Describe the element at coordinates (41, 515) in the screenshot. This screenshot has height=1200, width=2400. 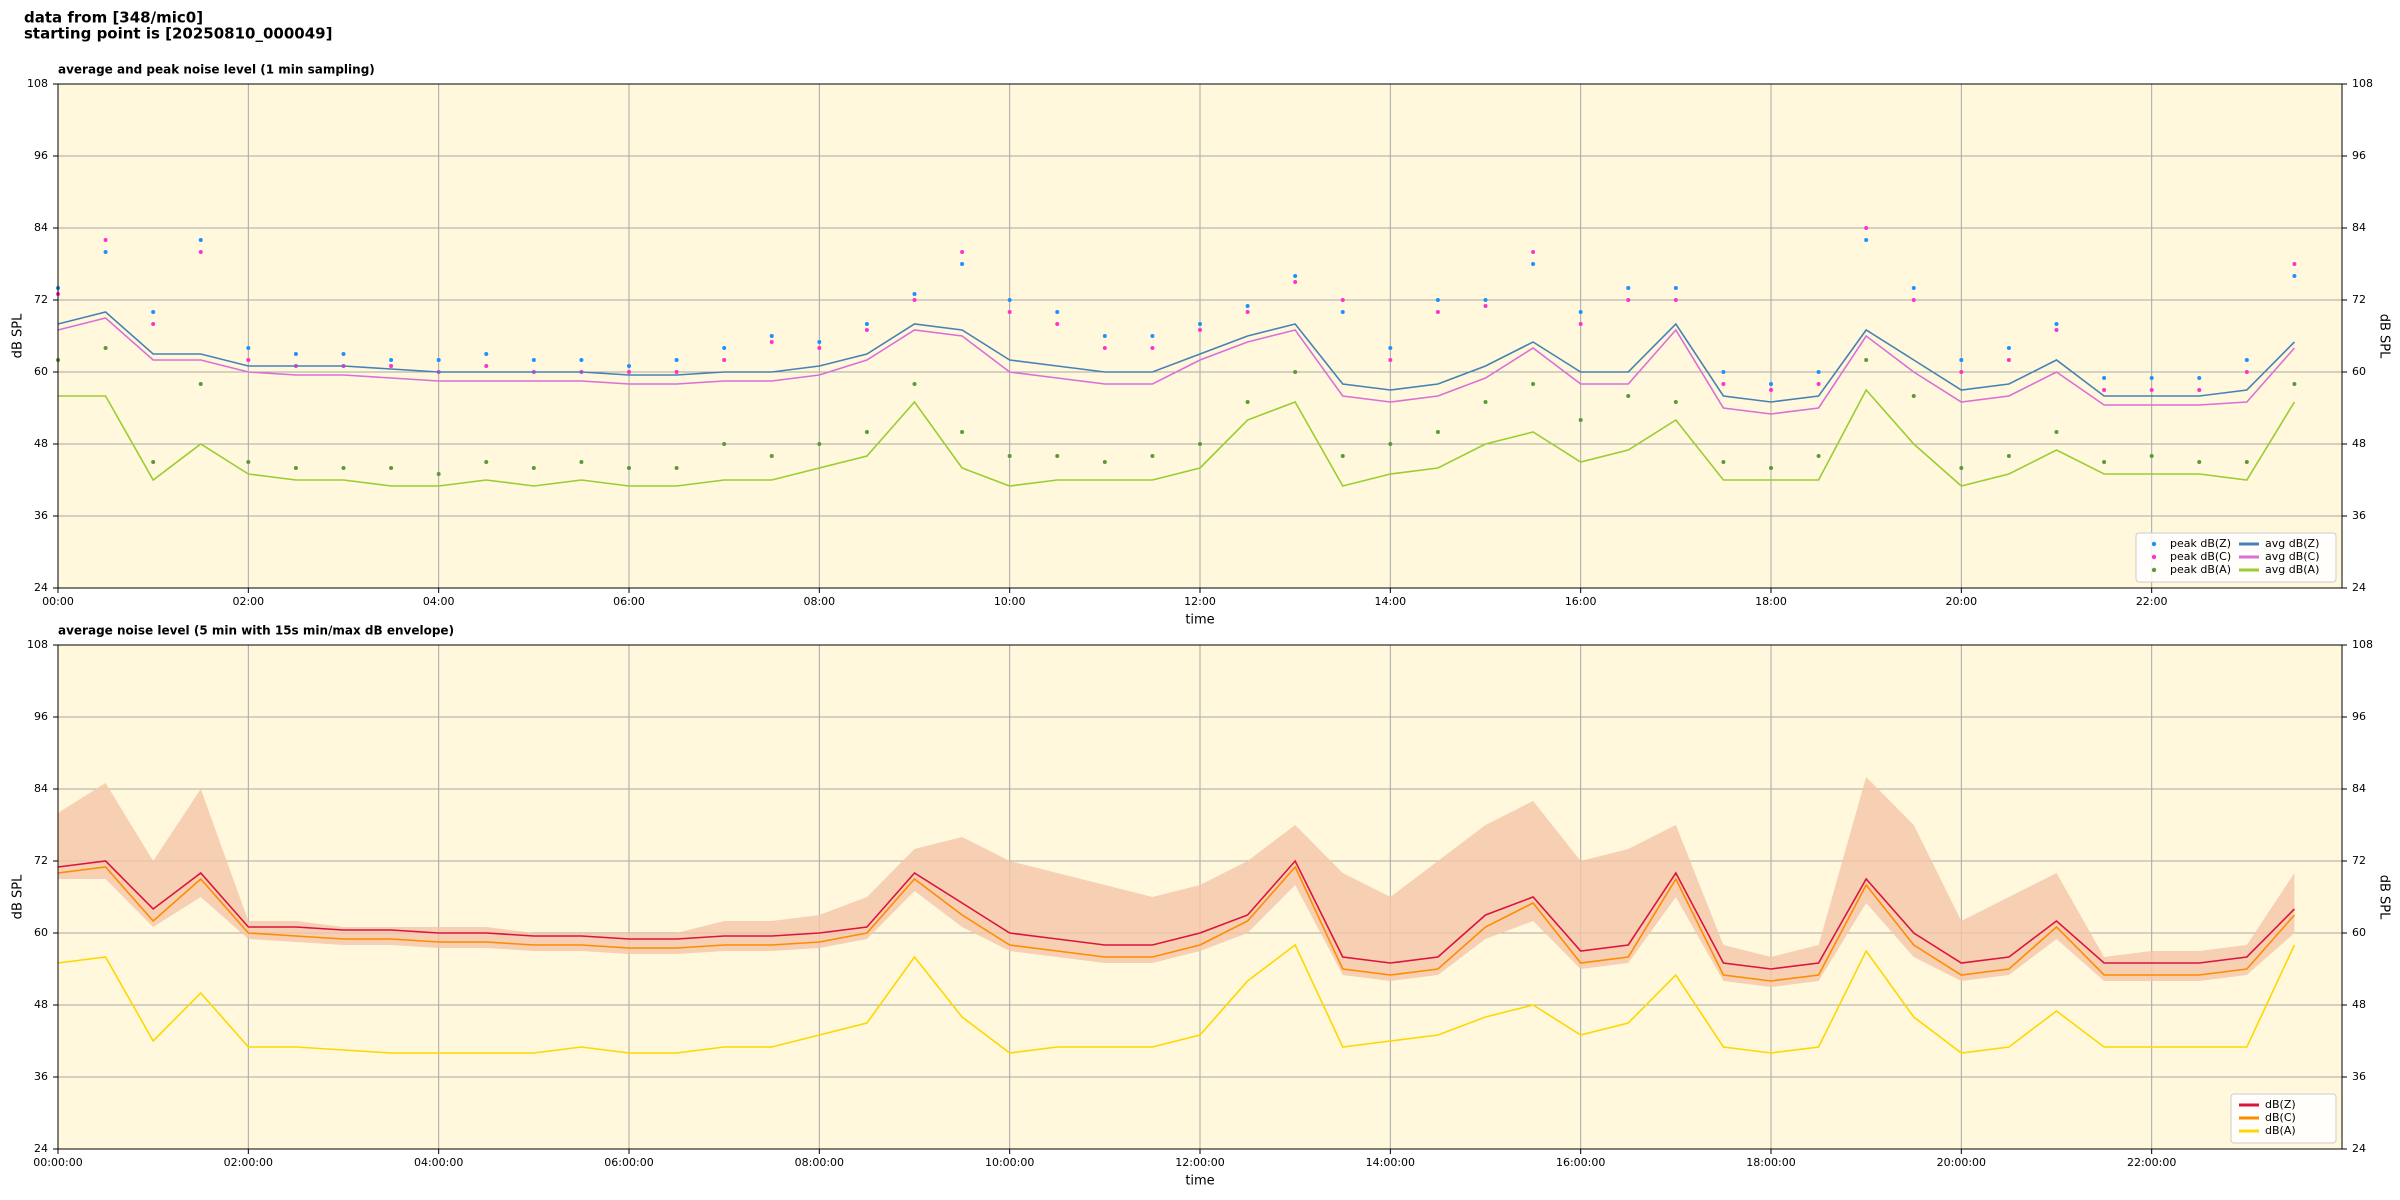
I see `y-tick-label: 36` at that location.